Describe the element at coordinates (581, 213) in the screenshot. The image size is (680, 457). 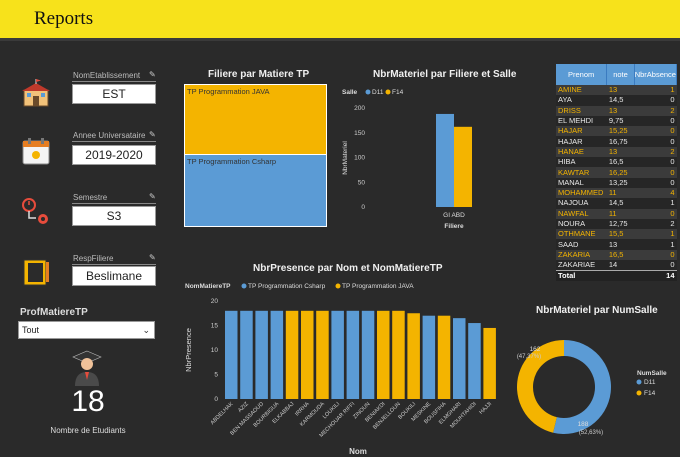
I see `table-cell: NAWFAL` at that location.